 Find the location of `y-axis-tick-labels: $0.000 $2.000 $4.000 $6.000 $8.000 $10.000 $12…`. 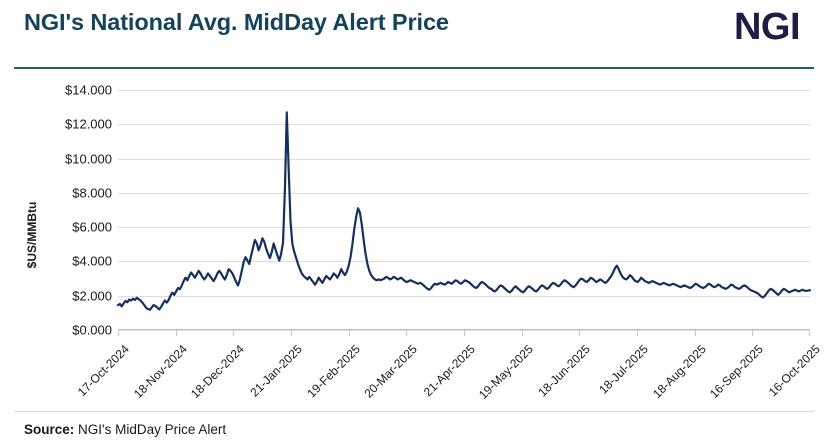

y-axis-tick-labels: $0.000 $2.000 $4.000 $6.000 $8.000 $10.000 $12… is located at coordinates (78, 257).